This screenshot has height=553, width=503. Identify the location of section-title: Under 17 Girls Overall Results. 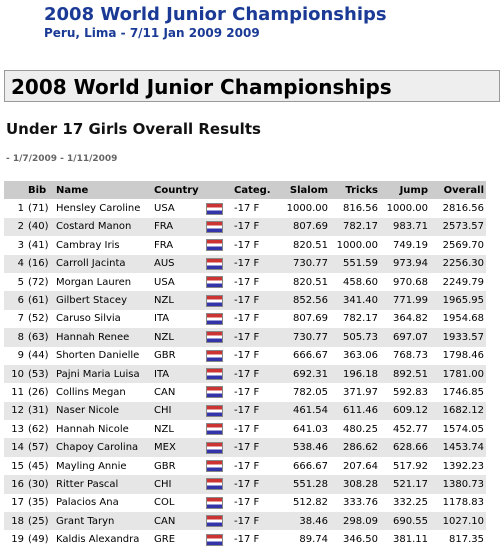
(133, 129).